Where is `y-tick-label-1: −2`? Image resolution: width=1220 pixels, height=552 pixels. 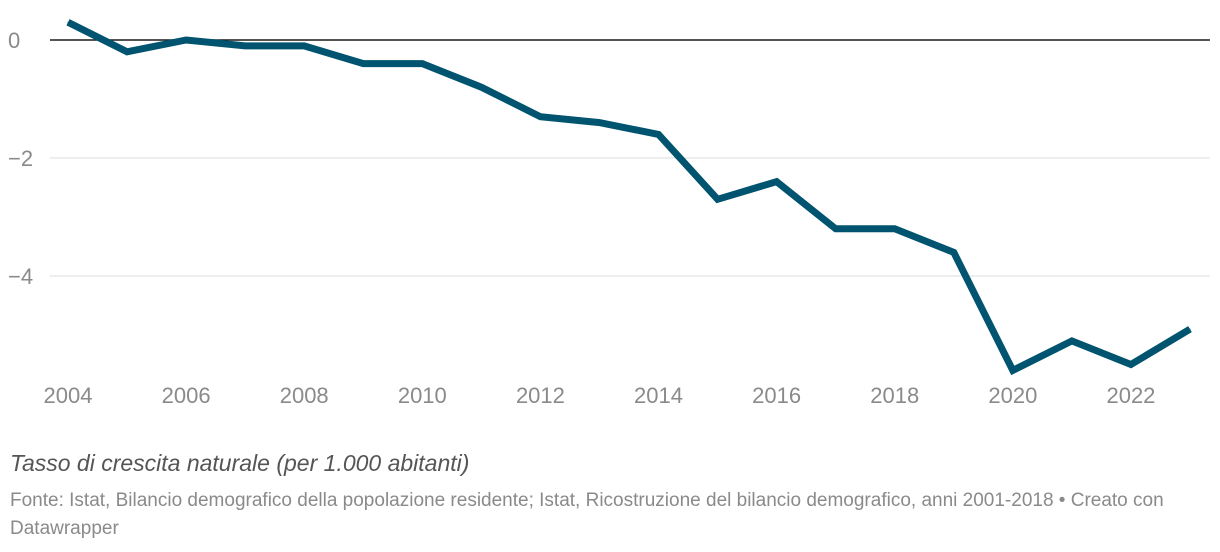
y-tick-label-1: −2 is located at coordinates (20, 158).